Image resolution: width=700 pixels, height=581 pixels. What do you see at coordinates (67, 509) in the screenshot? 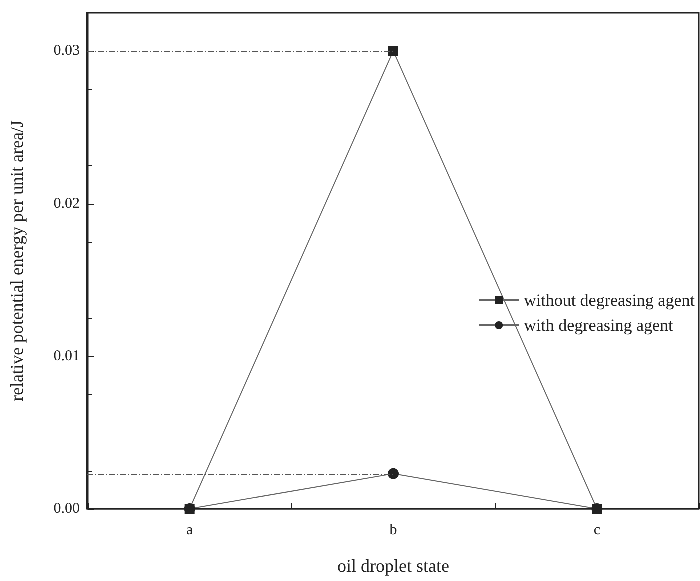
I see `y-tick-label: 0.00` at bounding box center [67, 509].